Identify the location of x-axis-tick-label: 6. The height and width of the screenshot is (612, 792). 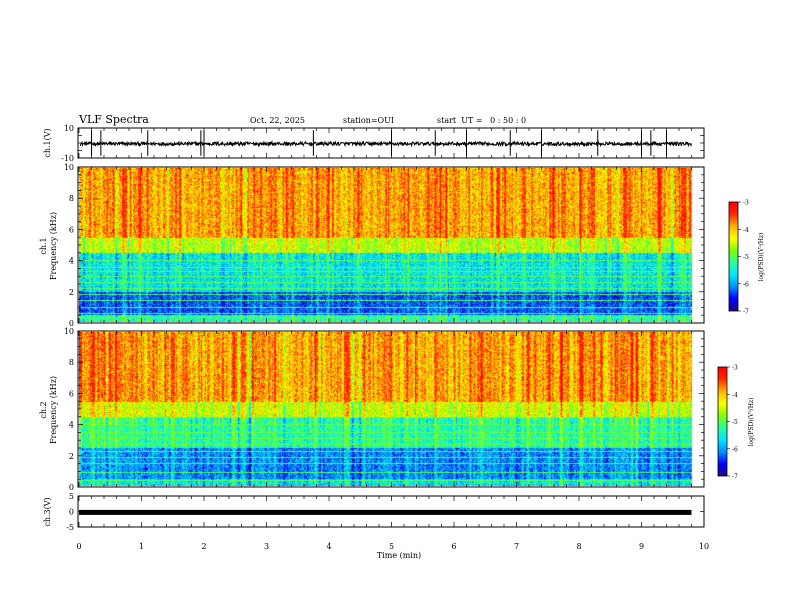
(453, 546).